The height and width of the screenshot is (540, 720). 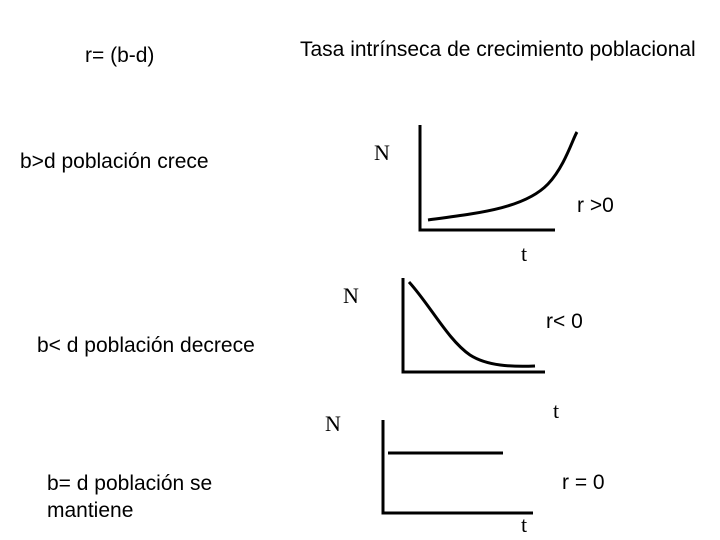 What do you see at coordinates (524, 253) in the screenshot?
I see `growth-x-label: t` at bounding box center [524, 253].